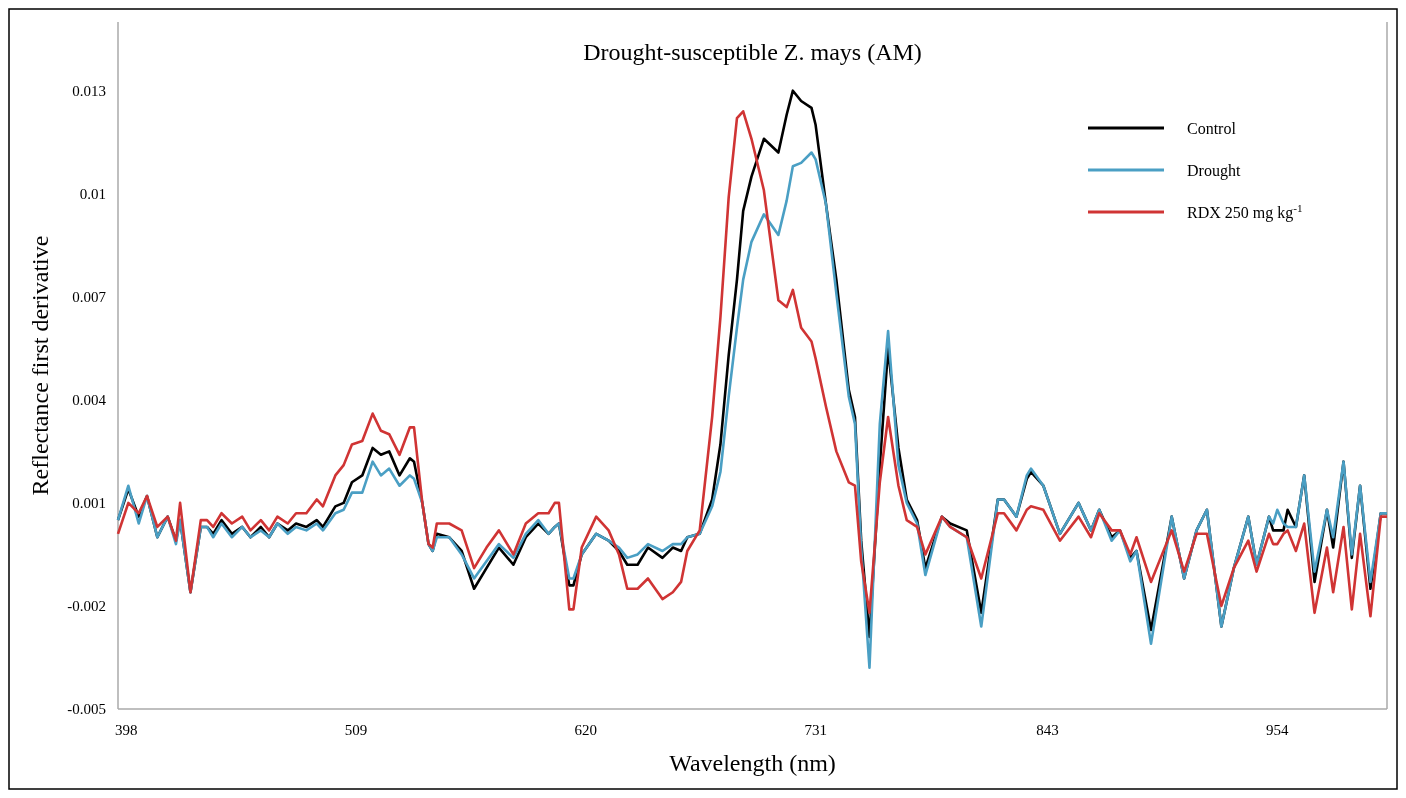  What do you see at coordinates (89, 90) in the screenshot?
I see `y-tick-label: 0.013` at bounding box center [89, 90].